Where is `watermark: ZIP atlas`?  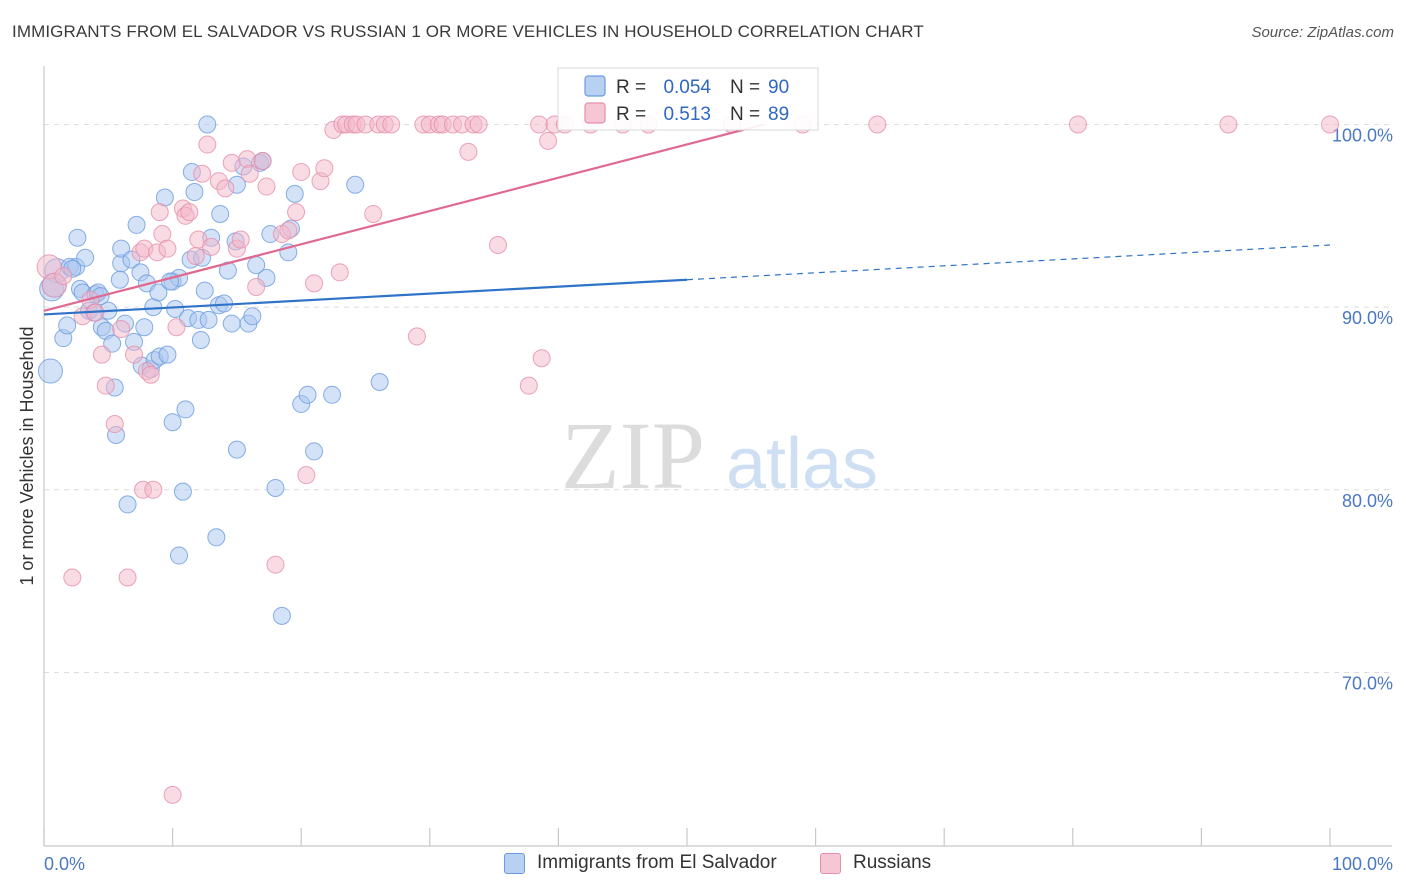 watermark: ZIP atlas is located at coordinates (719, 455).